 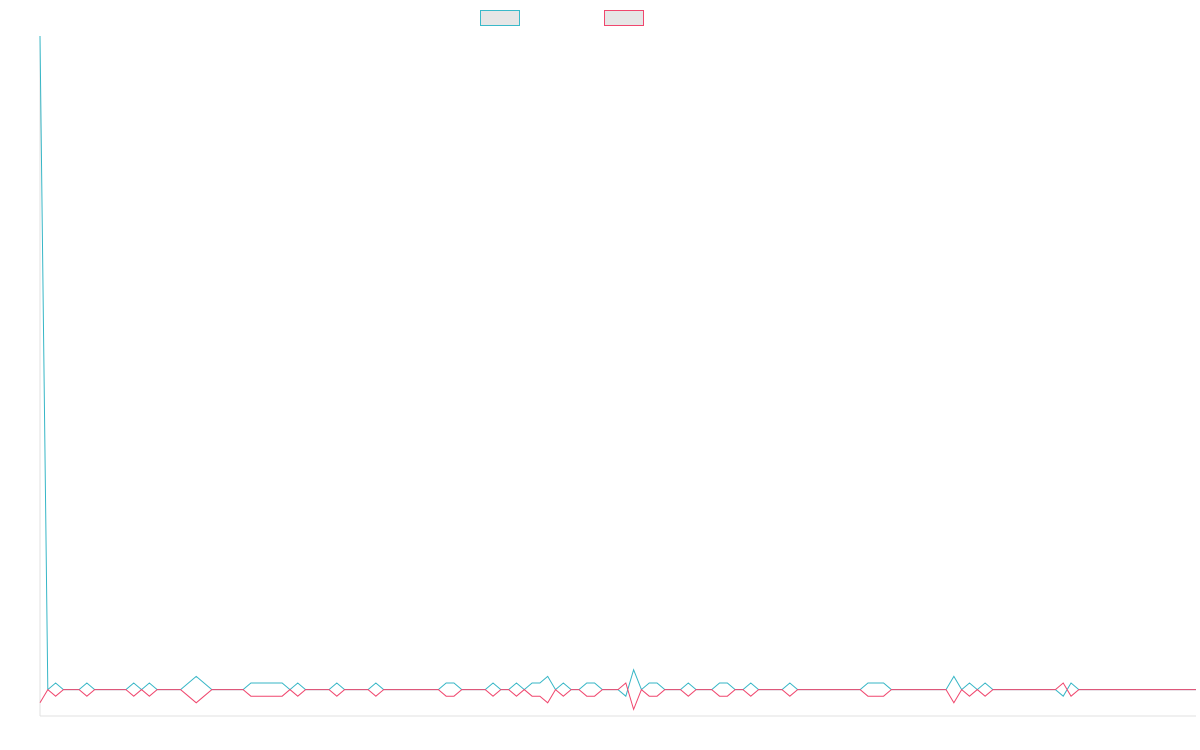 I want to click on legend, so click(x=600, y=18).